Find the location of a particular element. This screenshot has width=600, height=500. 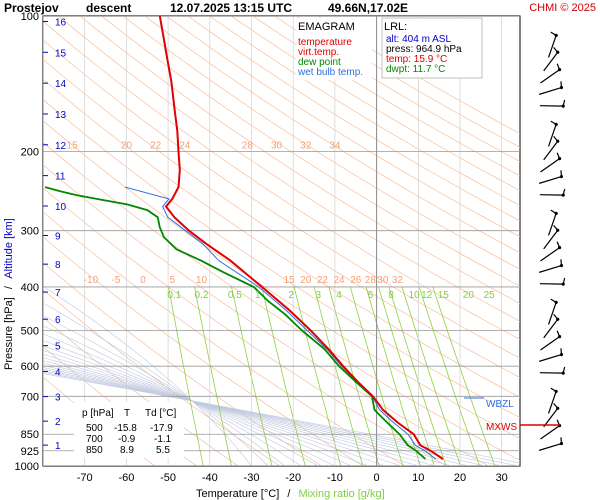

x-tick-label: -50 is located at coordinates (168, 478).